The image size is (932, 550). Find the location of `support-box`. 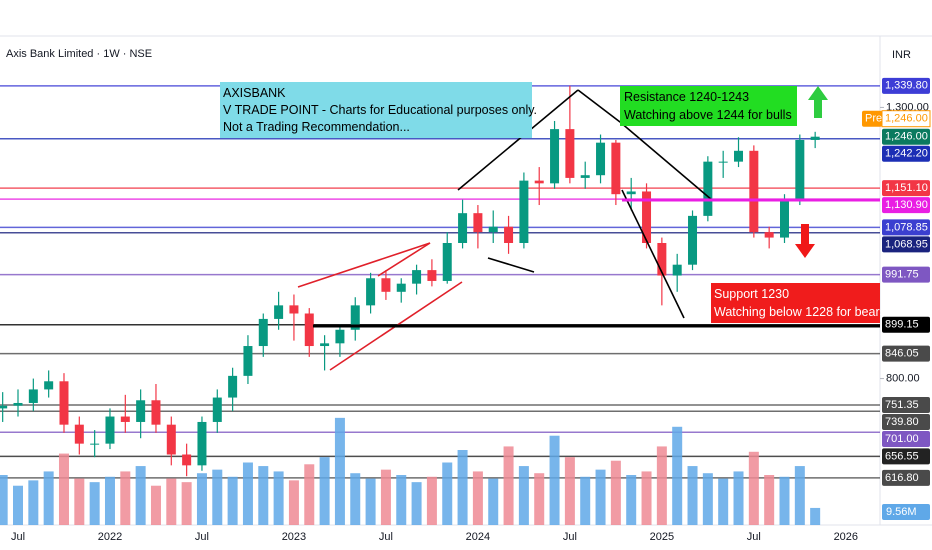

support-box is located at coordinates (795, 303).